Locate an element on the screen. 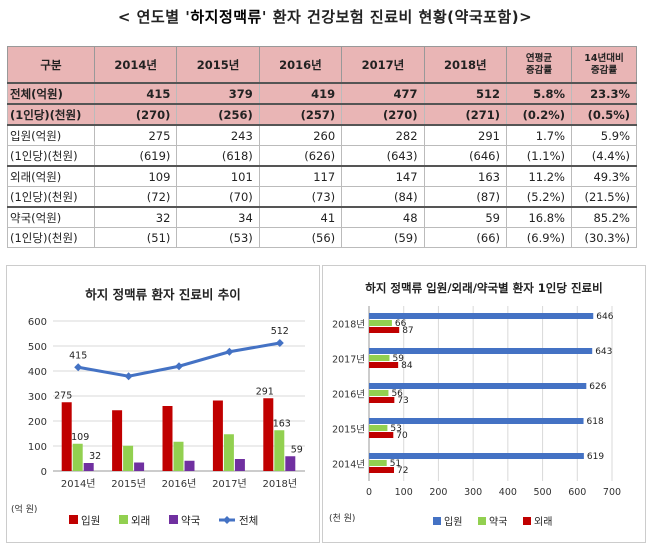 This screenshot has height=547, width=650. legend-label: 전체 is located at coordinates (248, 521).